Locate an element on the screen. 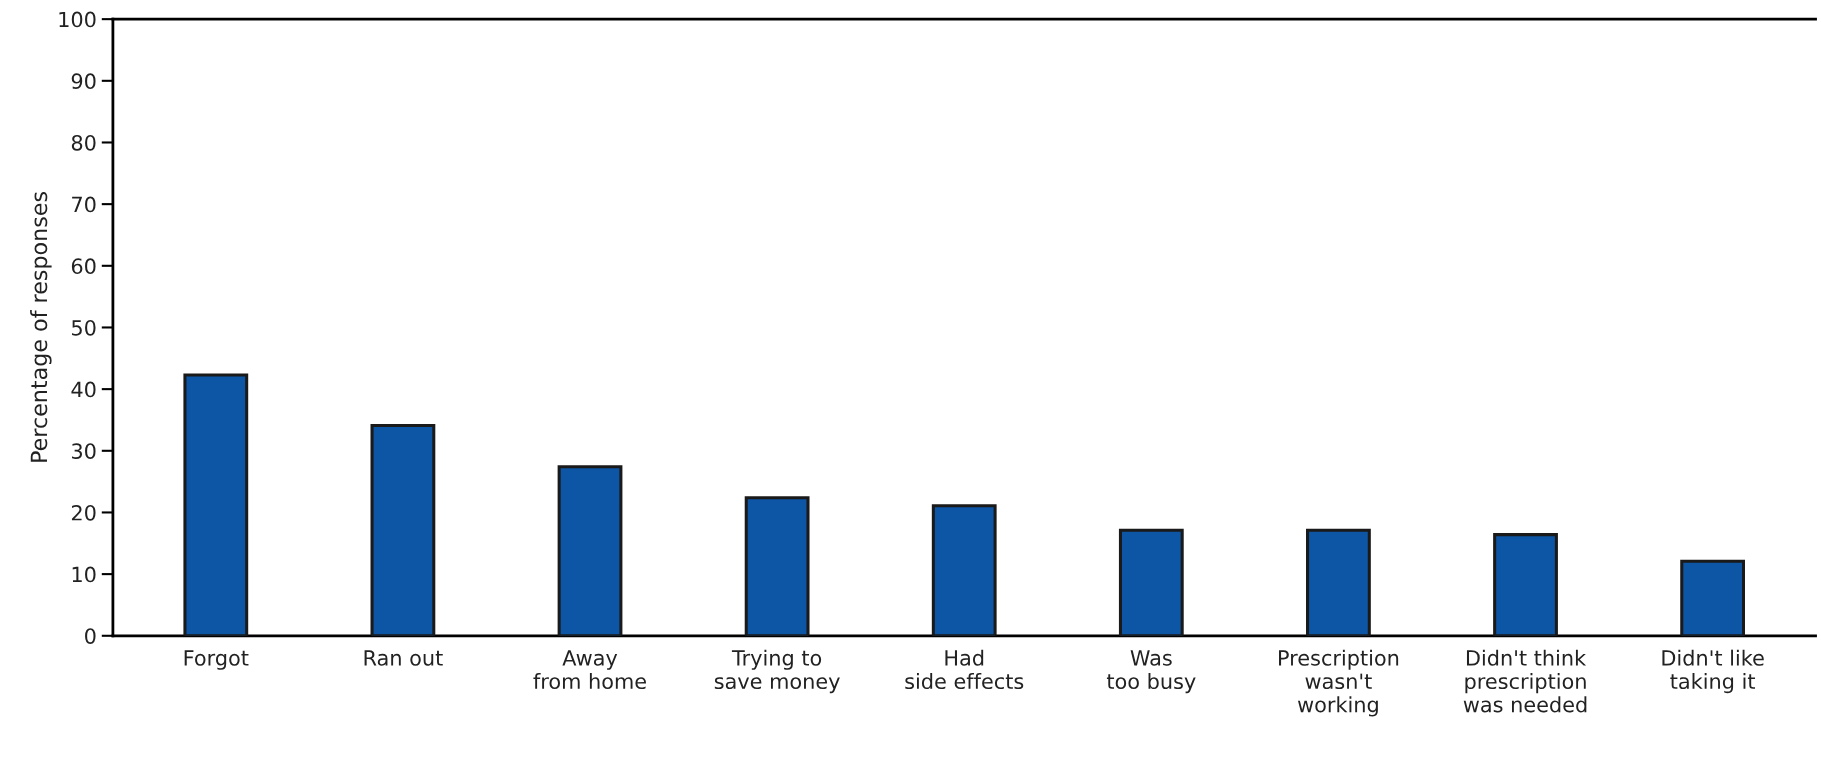 This screenshot has width=1821, height=766. x-tick-label: Didn't like taking it is located at coordinates (1713, 671).